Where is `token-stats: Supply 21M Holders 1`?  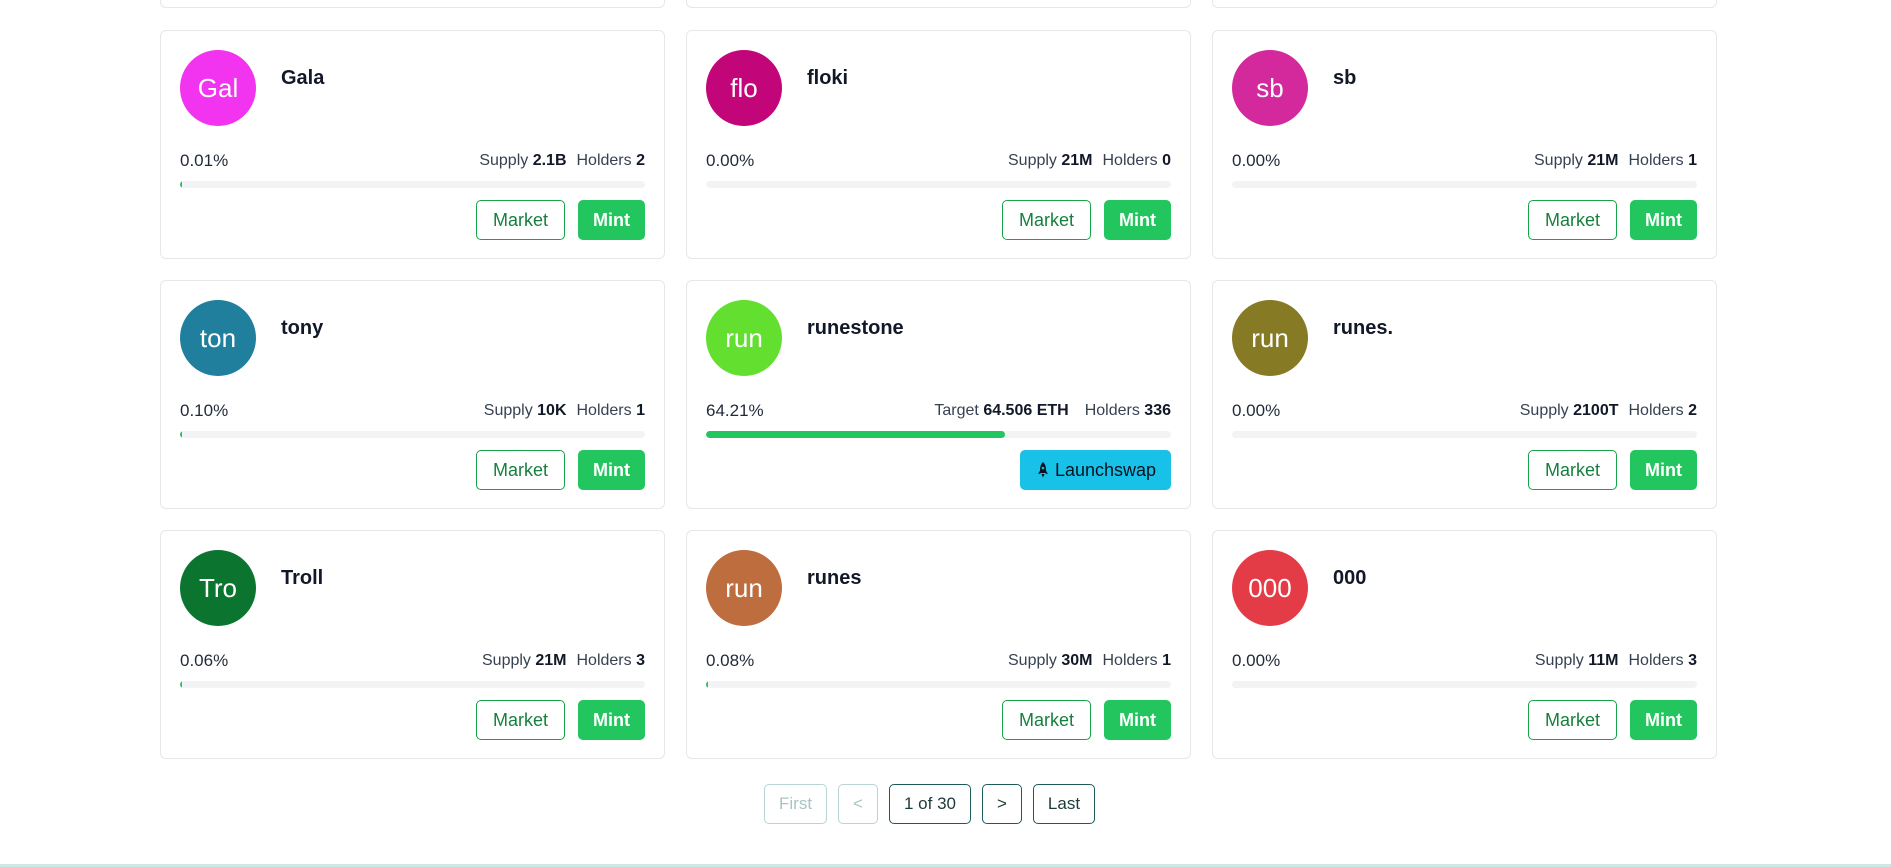
token-stats: Supply 21M Holders 1 is located at coordinates (1615, 161).